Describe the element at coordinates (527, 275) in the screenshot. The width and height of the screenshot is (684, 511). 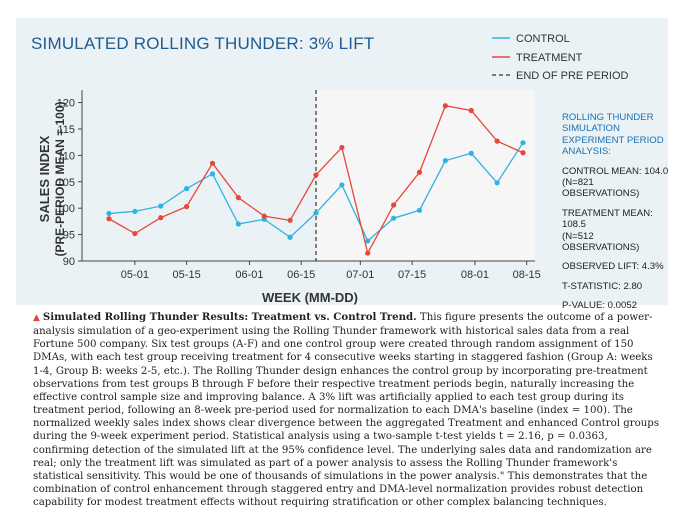
I see `x-tick-label: 08-15` at that location.